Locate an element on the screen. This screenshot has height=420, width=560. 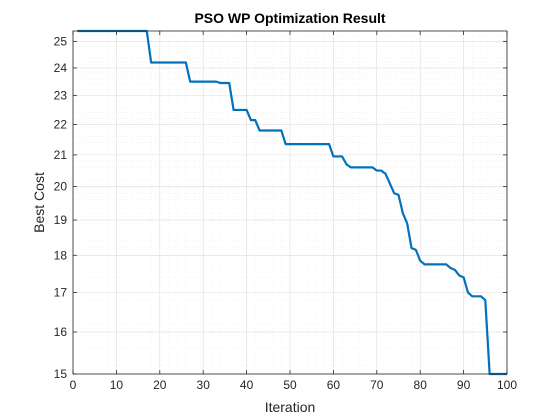
x-tick-label: 70 is located at coordinates (377, 385).